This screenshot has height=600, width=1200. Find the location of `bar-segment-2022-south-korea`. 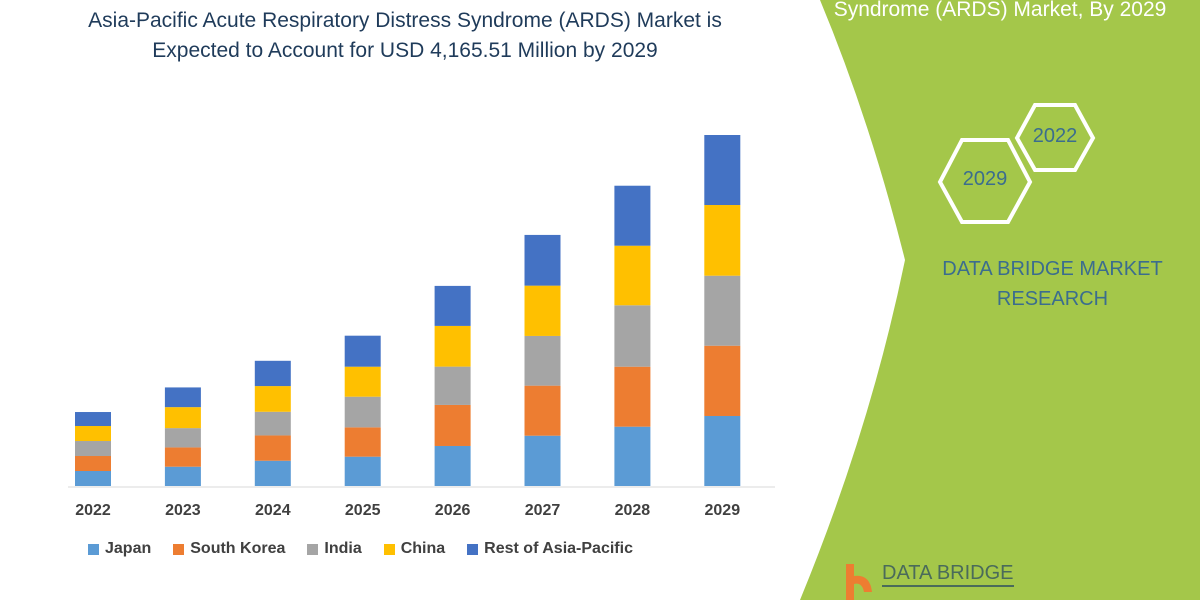

bar-segment-2022-south-korea is located at coordinates (93, 464).